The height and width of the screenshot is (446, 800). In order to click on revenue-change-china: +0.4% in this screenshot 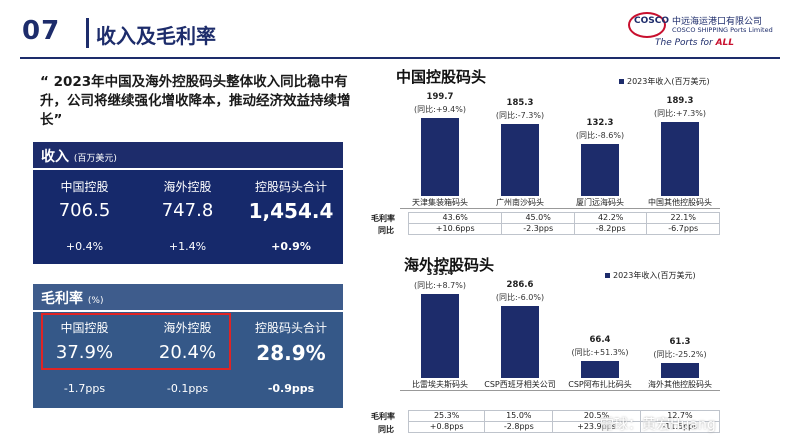, I will do `click(84, 246)`.